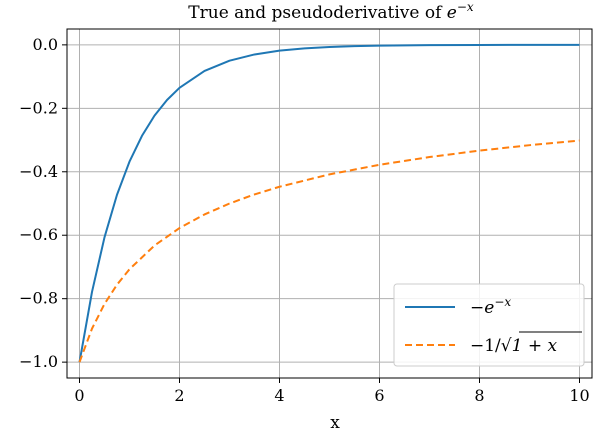 This screenshot has width=598, height=436. I want to click on legend-label-series-1: −e−x, so click(490, 306).